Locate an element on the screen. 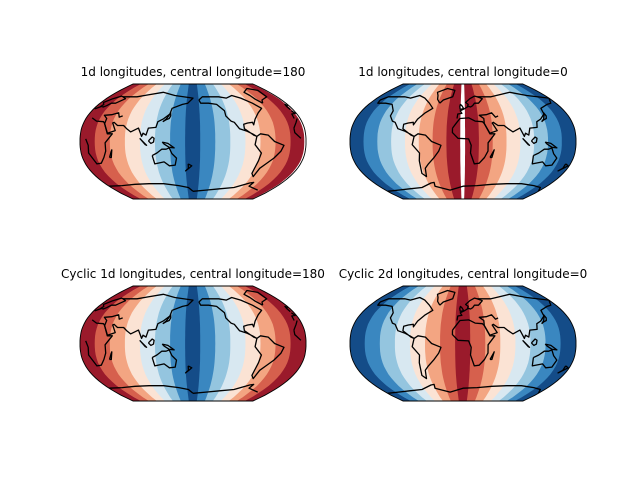  panel-title-top-right: 1d longitudes, central longitude=0 is located at coordinates (463, 72).